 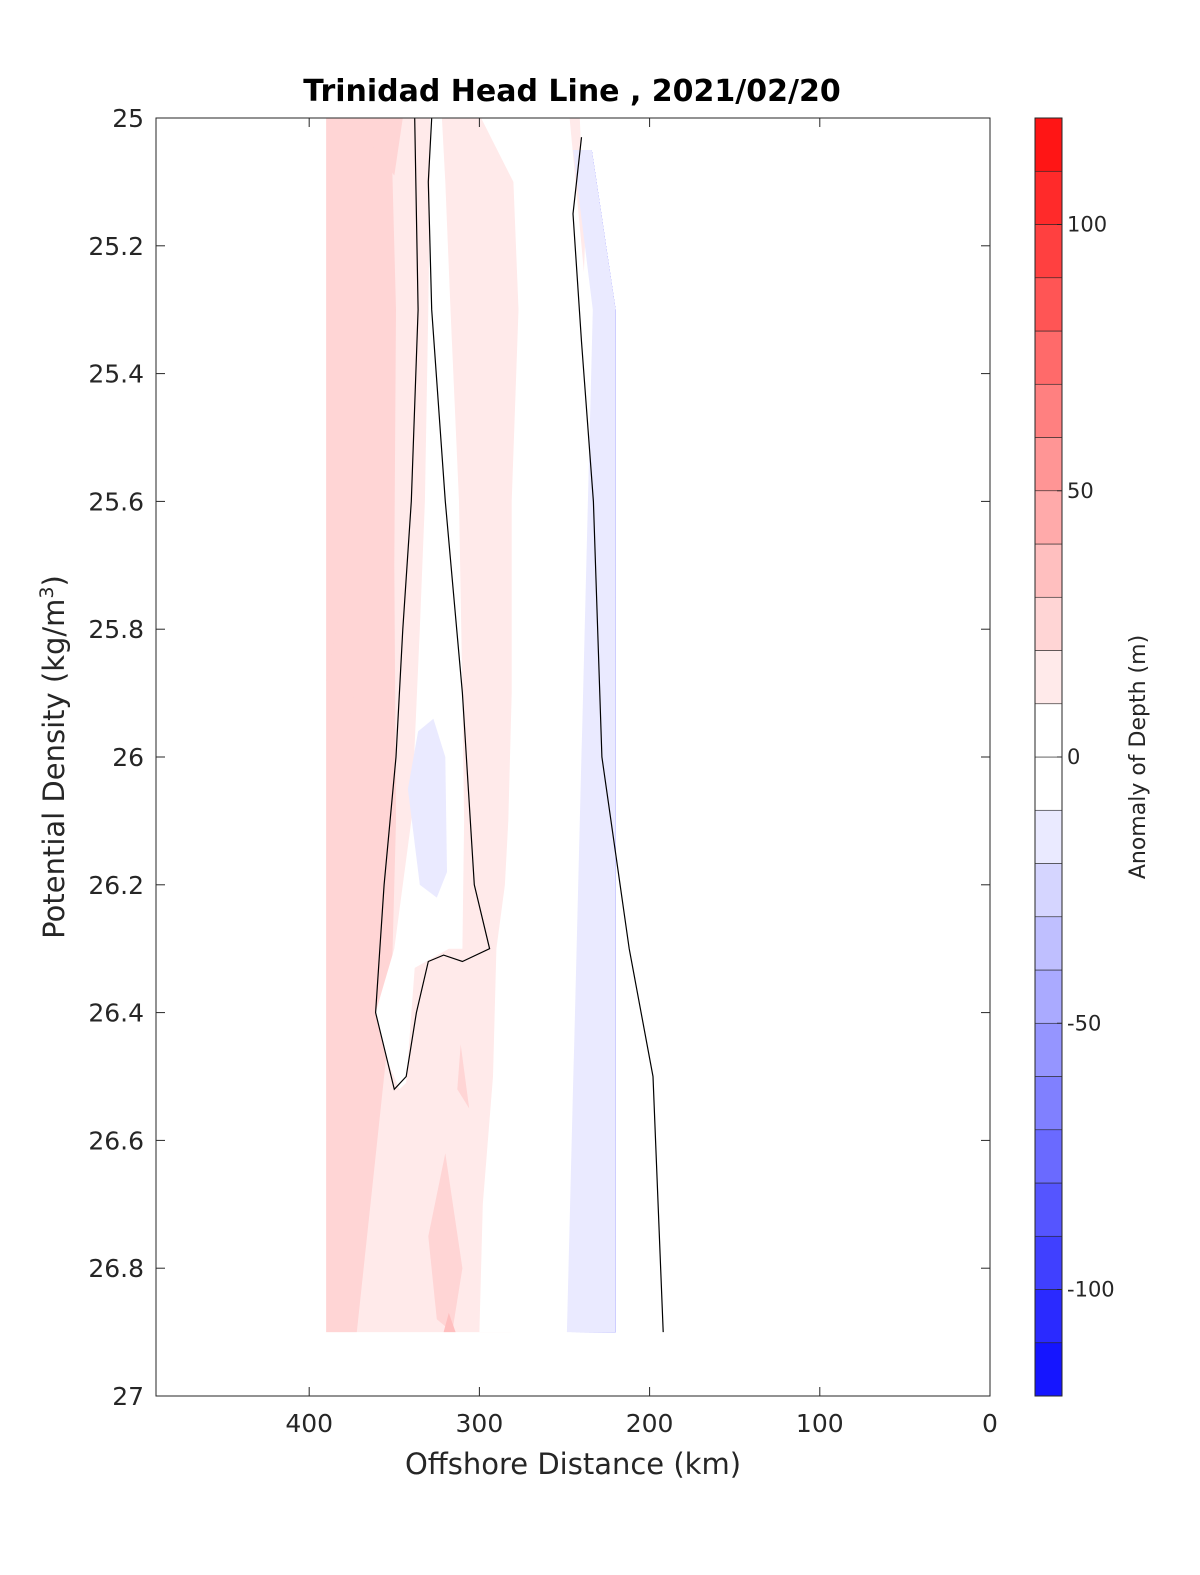 What do you see at coordinates (116, 885) in the screenshot?
I see `y-tick-label: 26.2` at bounding box center [116, 885].